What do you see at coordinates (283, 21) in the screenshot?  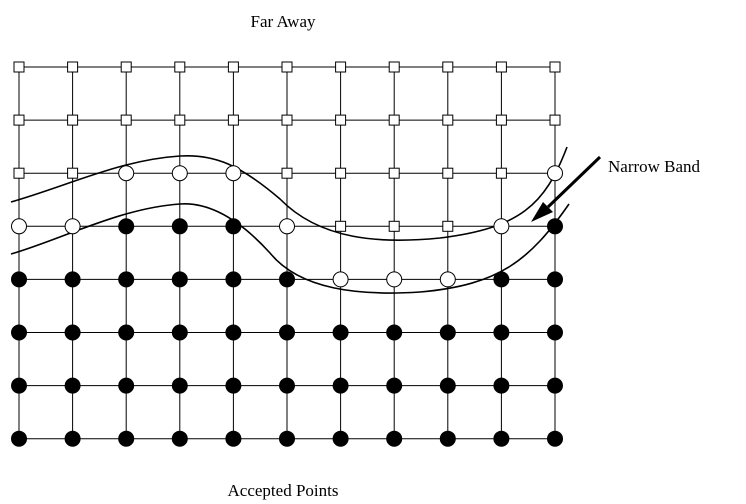 I see `far-away-label: Far Away` at bounding box center [283, 21].